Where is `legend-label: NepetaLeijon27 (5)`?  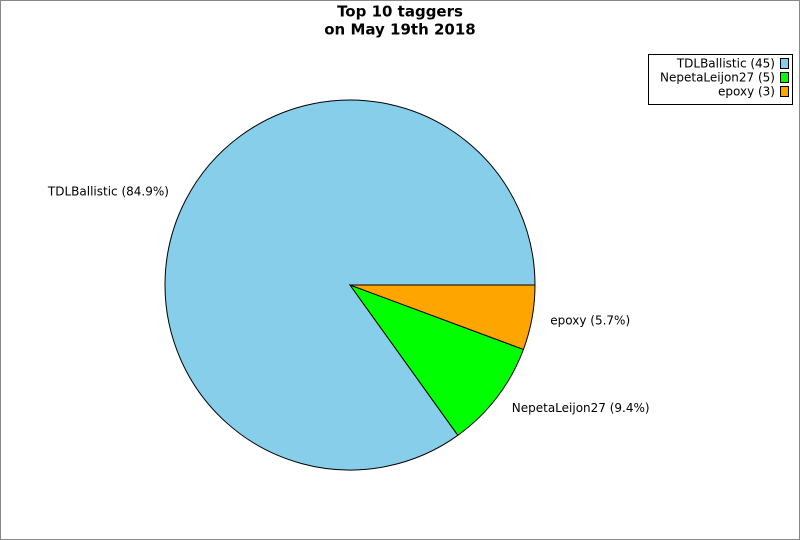 legend-label: NepetaLeijon27 (5) is located at coordinates (717, 78).